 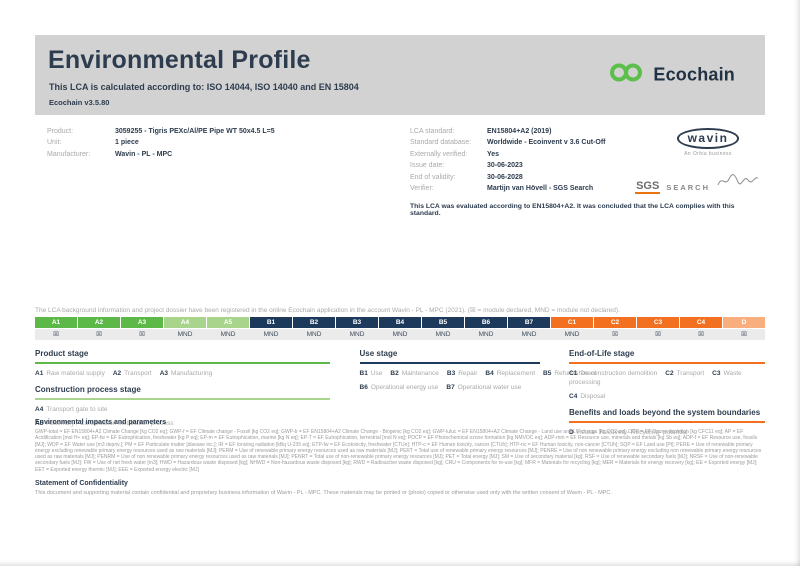 I want to click on module-code: B3, so click(x=451, y=373).